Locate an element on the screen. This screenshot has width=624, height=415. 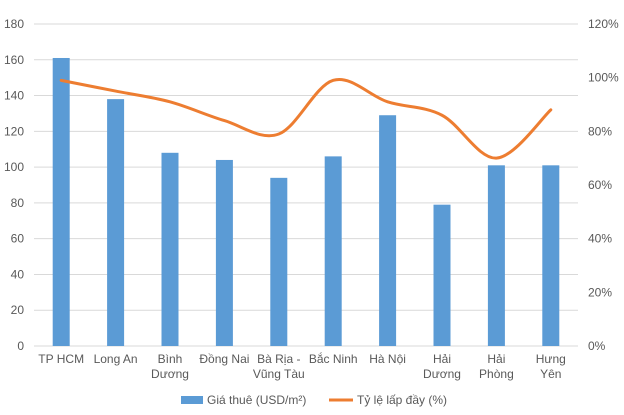
x-tick-label: TP HCM is located at coordinates (61, 359).